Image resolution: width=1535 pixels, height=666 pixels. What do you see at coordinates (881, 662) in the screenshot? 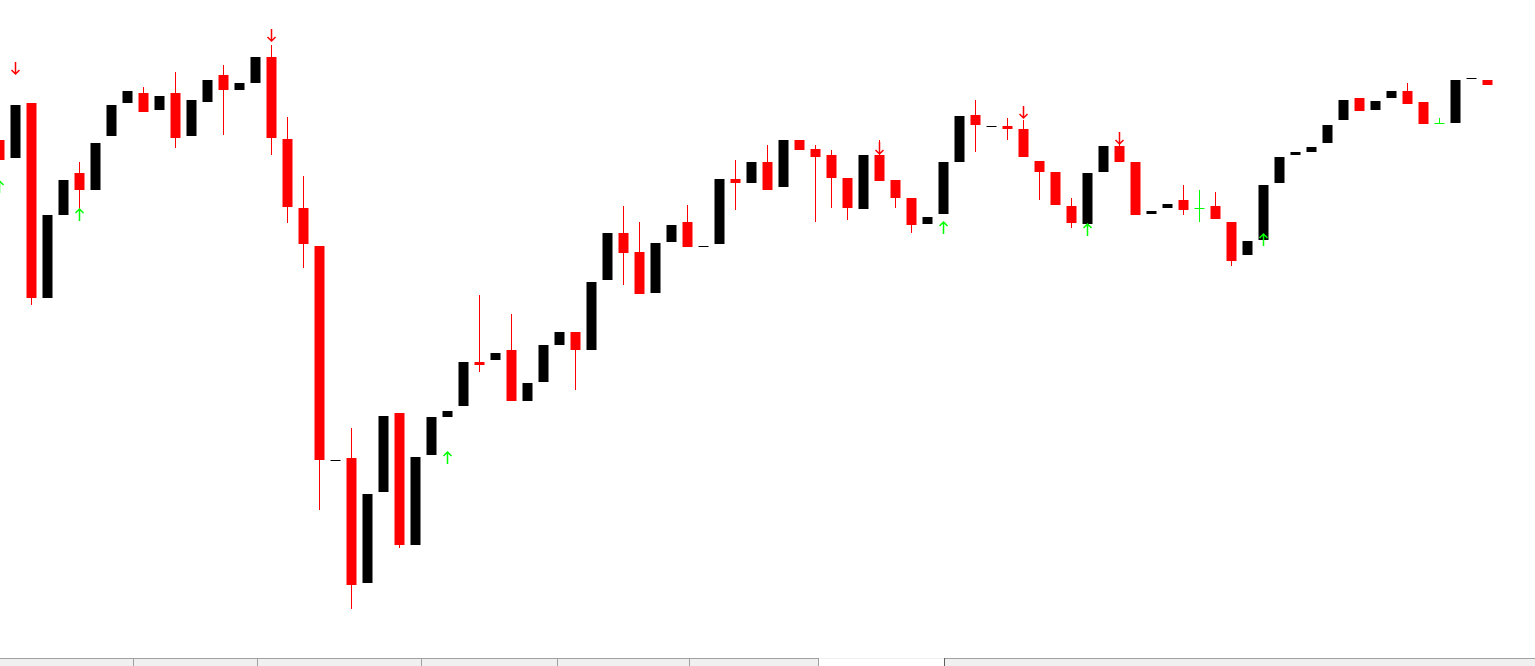
I see `active-tab` at bounding box center [881, 662].